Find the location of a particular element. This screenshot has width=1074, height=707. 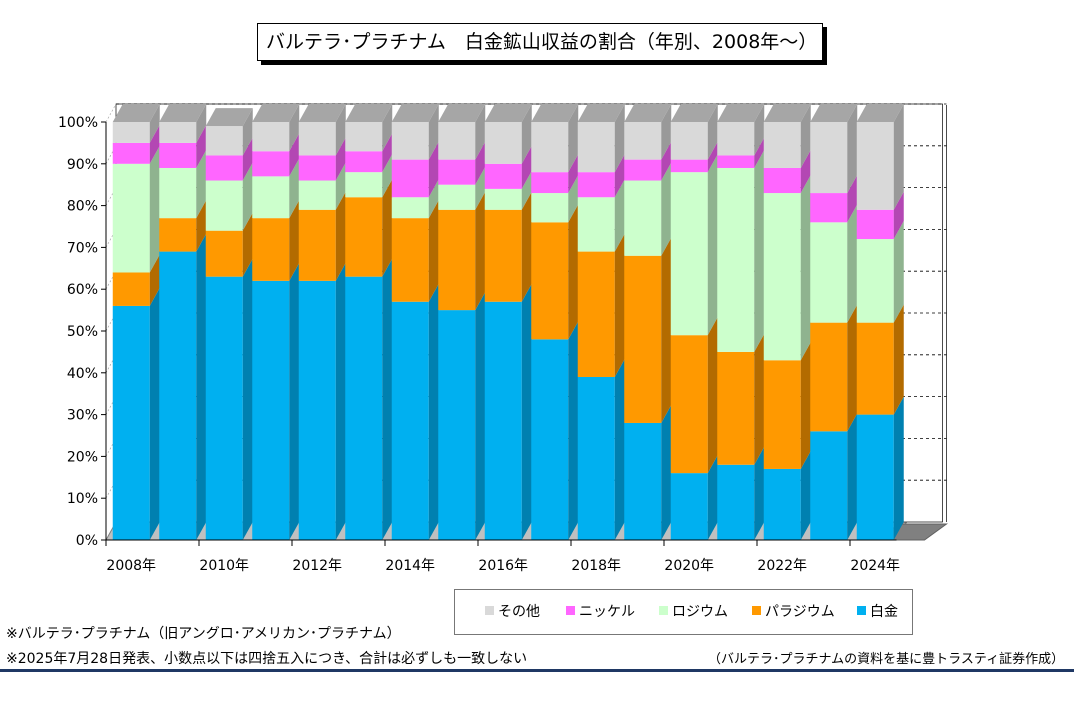

bar-segment-2009年-その他 is located at coordinates (178, 132).